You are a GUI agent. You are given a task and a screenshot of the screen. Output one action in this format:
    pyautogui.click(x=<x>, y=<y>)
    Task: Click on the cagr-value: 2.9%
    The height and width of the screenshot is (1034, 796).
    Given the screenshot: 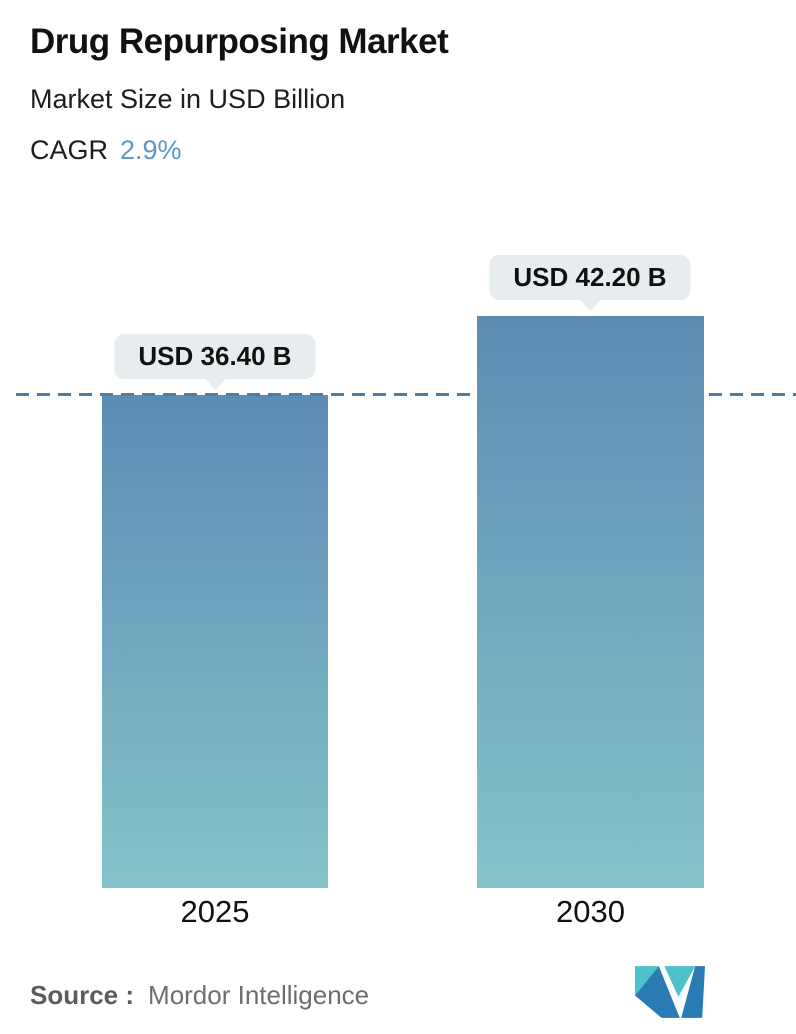 What is the action you would take?
    pyautogui.click(x=151, y=150)
    